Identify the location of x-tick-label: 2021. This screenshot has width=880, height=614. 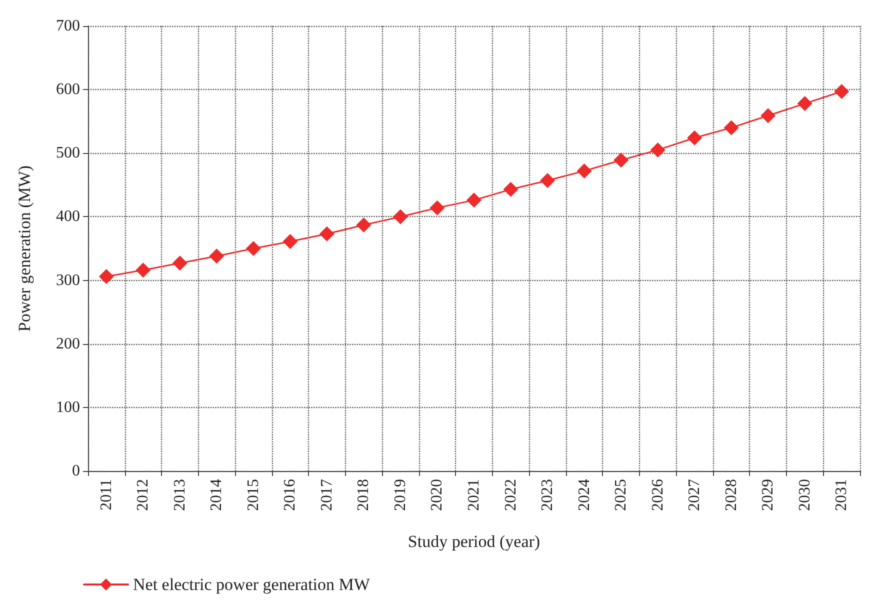
(474, 495).